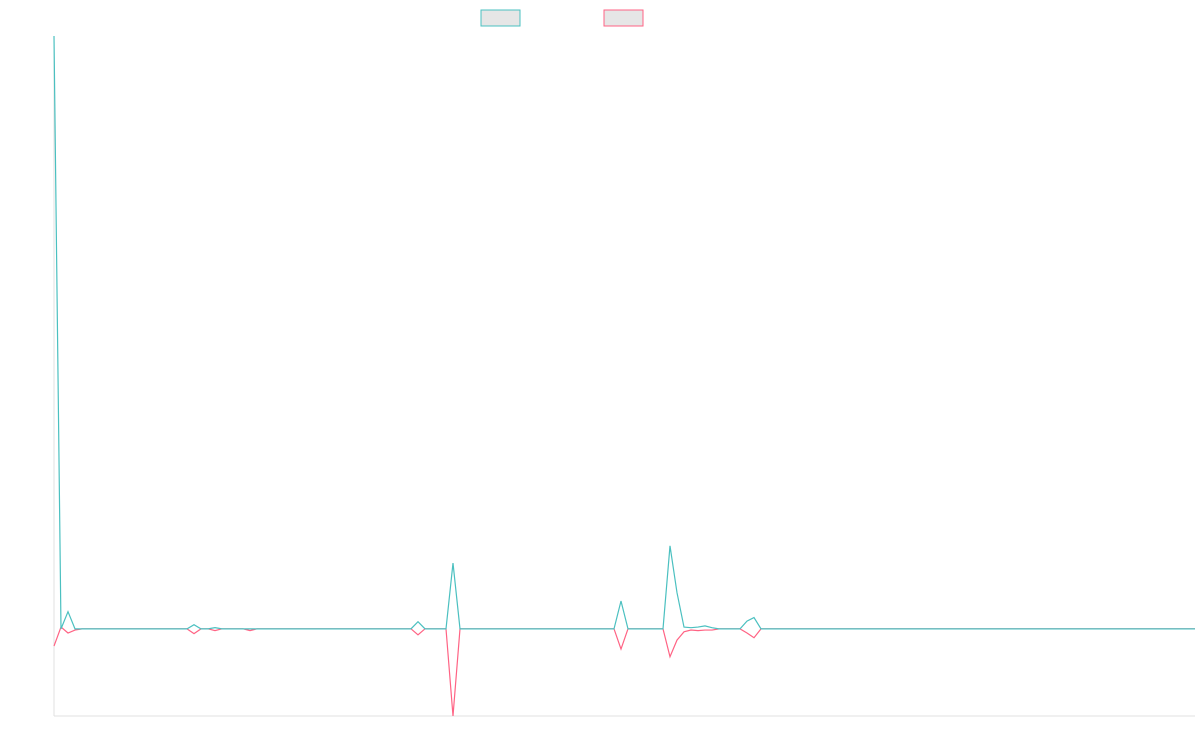 This screenshot has height=750, width=1200. I want to click on series-line, so click(624, 671).